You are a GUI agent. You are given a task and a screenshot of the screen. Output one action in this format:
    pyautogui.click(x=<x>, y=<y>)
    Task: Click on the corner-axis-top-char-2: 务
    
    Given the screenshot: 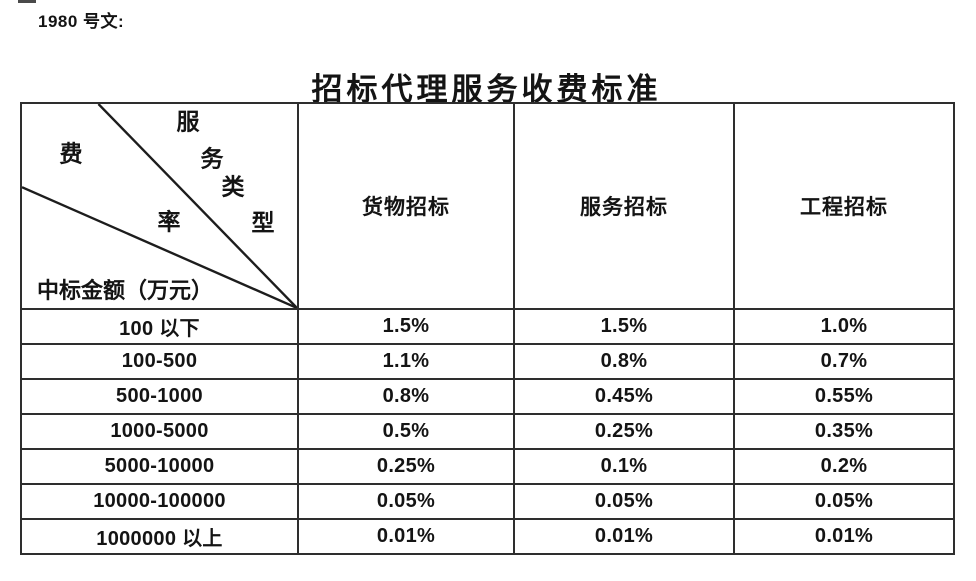 What is the action you would take?
    pyautogui.click(x=212, y=159)
    